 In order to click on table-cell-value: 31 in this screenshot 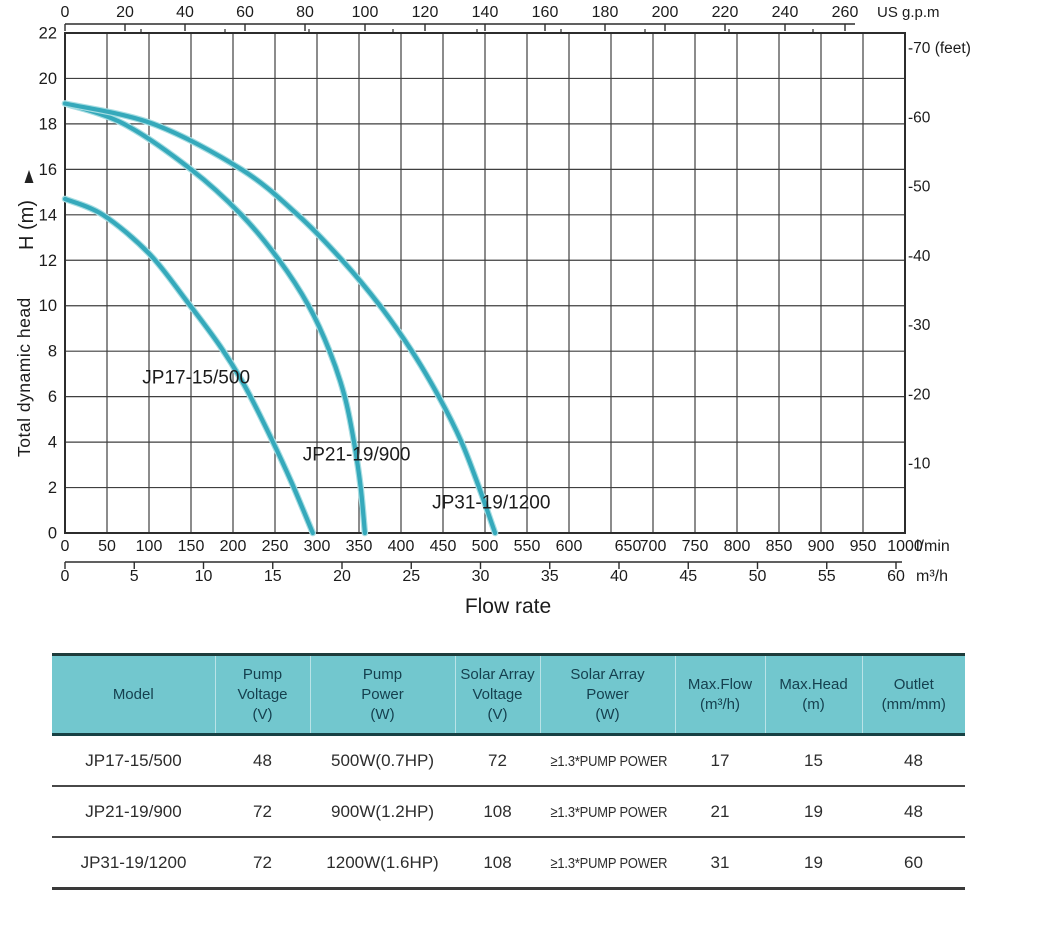, I will do `click(720, 862)`.